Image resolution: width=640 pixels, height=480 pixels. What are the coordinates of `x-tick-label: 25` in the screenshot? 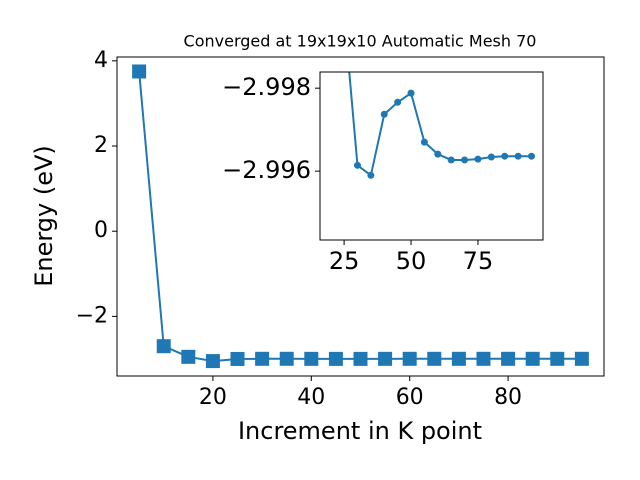 It's located at (344, 261).